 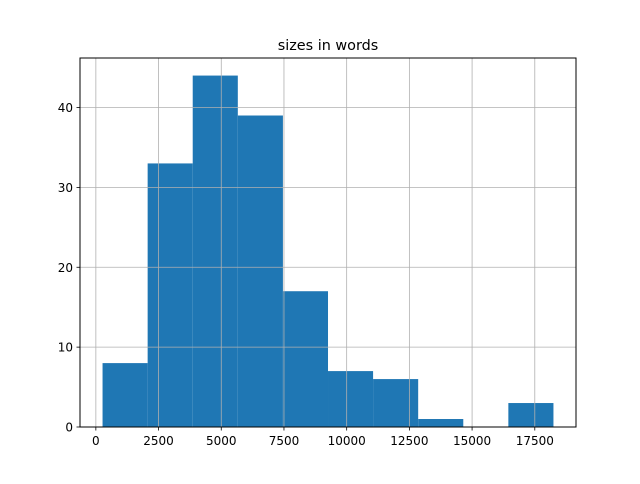 What do you see at coordinates (328, 46) in the screenshot?
I see `chart-title: sizes in words` at bounding box center [328, 46].